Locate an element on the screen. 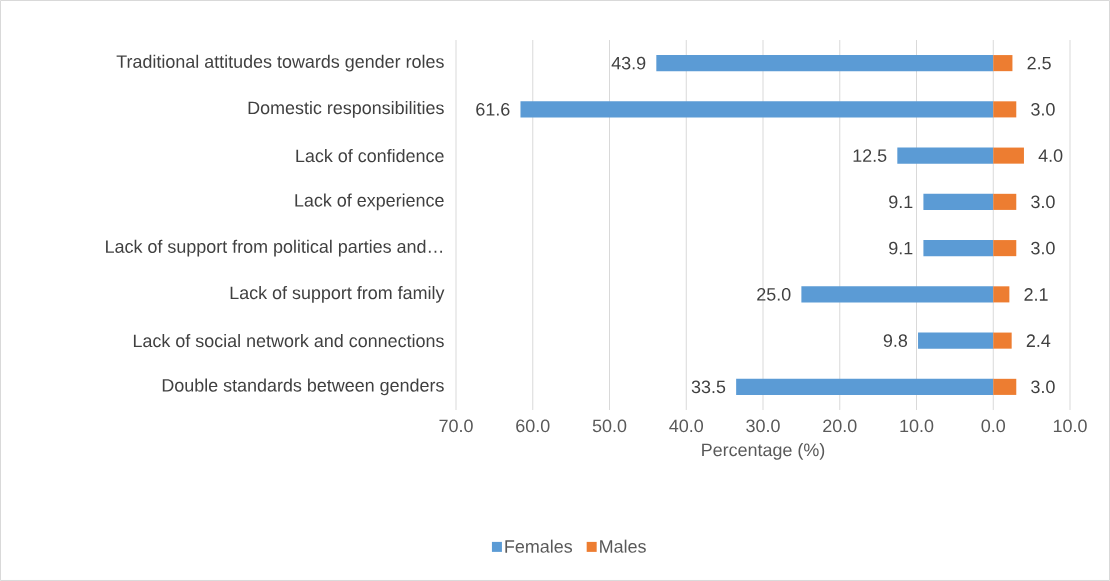 This screenshot has height=581, width=1110. y-tick-label: Lack of social network and connections is located at coordinates (288, 341).